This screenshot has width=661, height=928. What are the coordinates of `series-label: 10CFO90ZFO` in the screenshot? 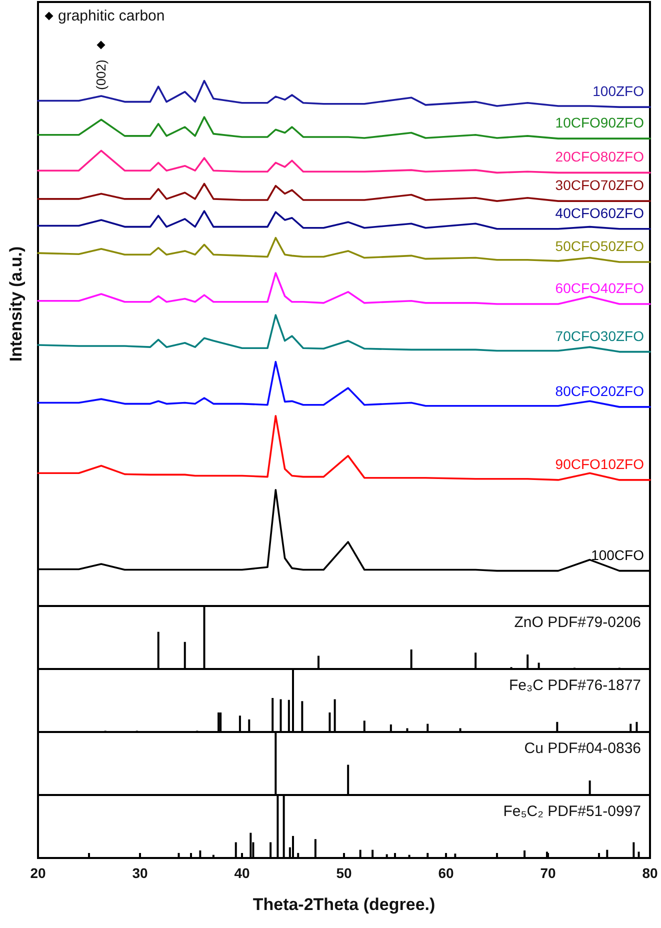 It's located at (599, 122).